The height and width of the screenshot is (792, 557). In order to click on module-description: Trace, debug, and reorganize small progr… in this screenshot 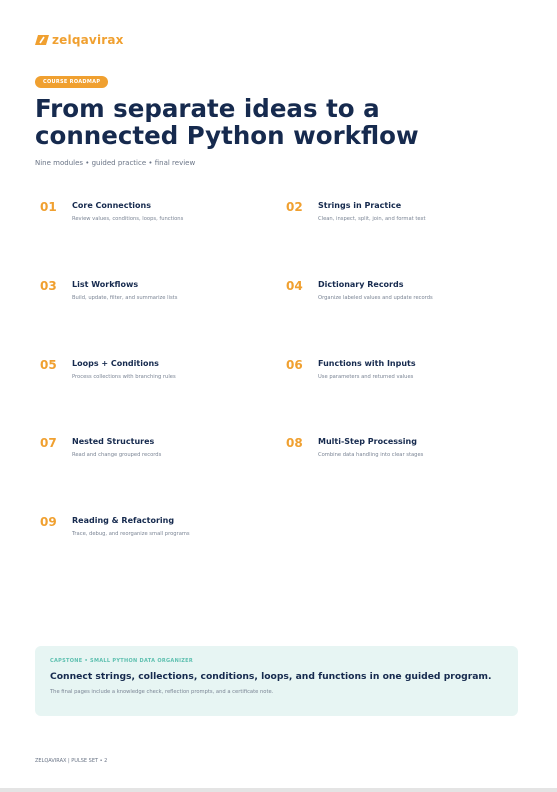, I will do `click(131, 534)`.